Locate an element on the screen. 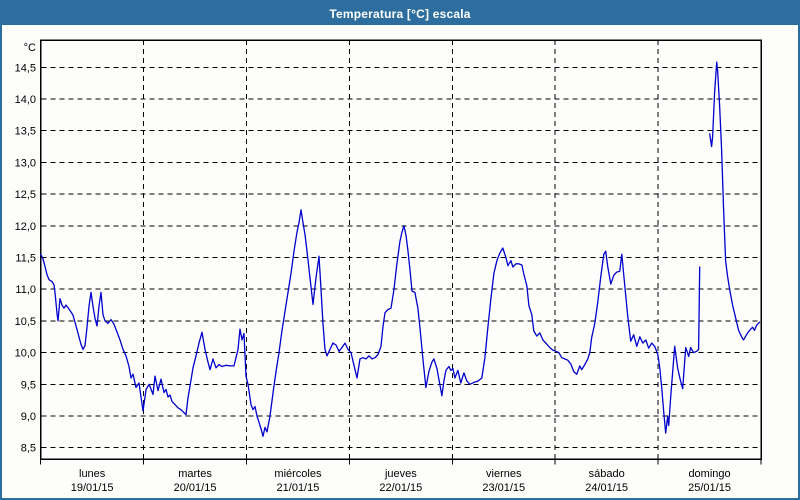 The width and height of the screenshot is (800, 500). x-date-label: 20/01/15 is located at coordinates (195, 488).